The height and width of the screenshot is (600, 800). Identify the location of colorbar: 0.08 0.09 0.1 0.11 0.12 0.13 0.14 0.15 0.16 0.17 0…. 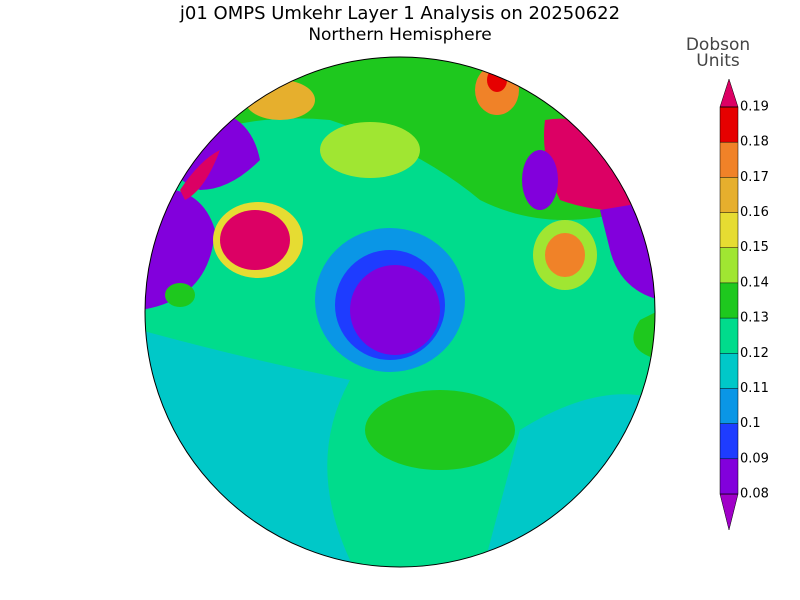
(744, 304).